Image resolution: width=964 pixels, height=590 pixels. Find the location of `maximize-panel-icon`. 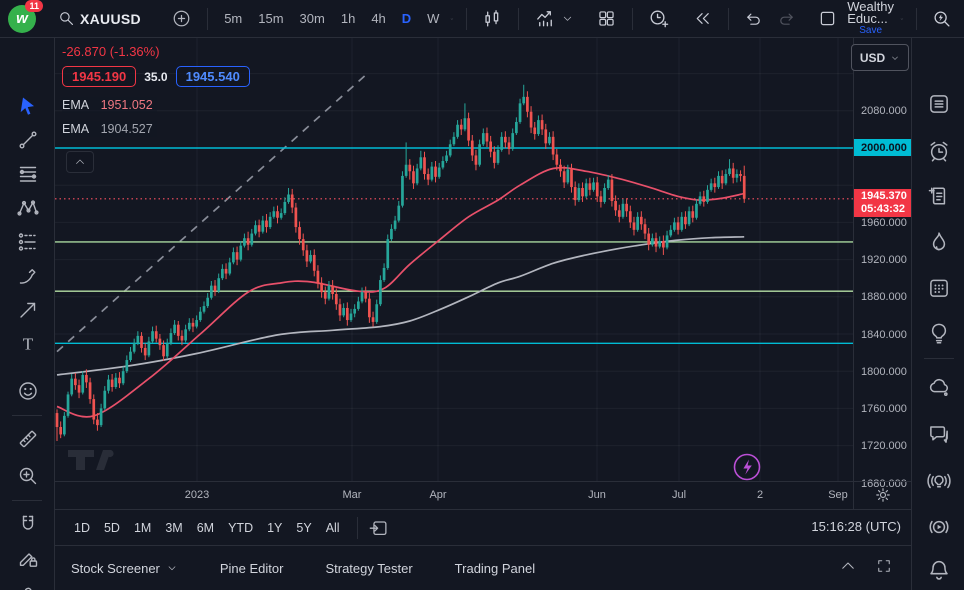

maximize-panel-icon is located at coordinates (884, 566).